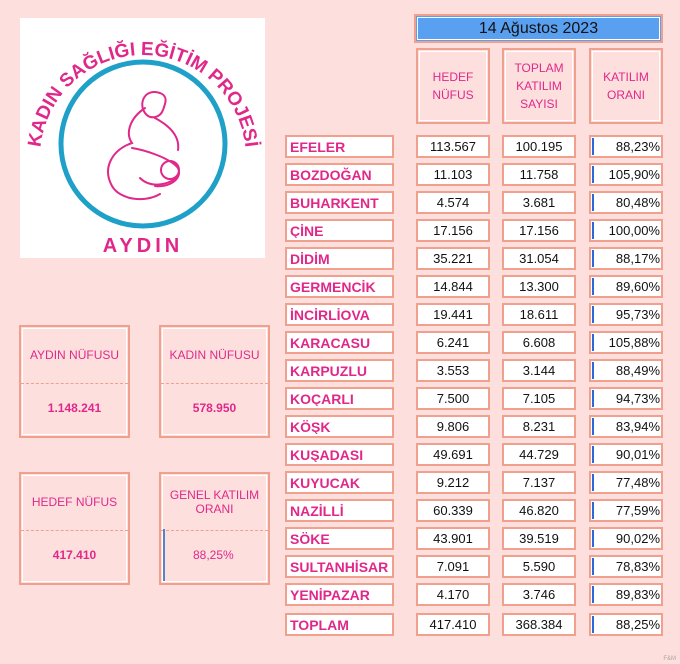  I want to click on rate-label: 105,90%, so click(634, 174).